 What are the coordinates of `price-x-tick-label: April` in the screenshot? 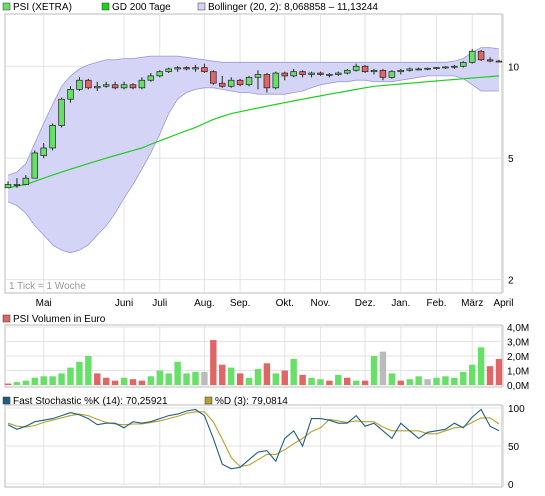 It's located at (503, 303).